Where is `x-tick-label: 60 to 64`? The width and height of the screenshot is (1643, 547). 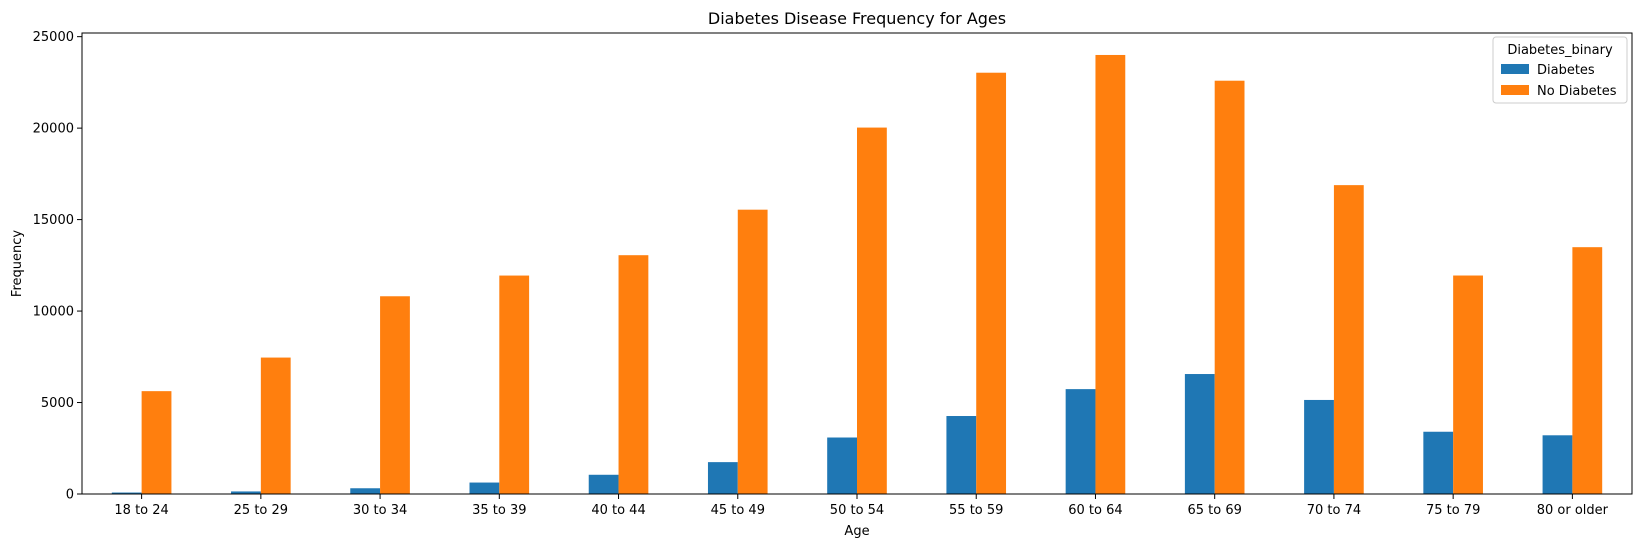 x-tick-label: 60 to 64 is located at coordinates (1095, 510).